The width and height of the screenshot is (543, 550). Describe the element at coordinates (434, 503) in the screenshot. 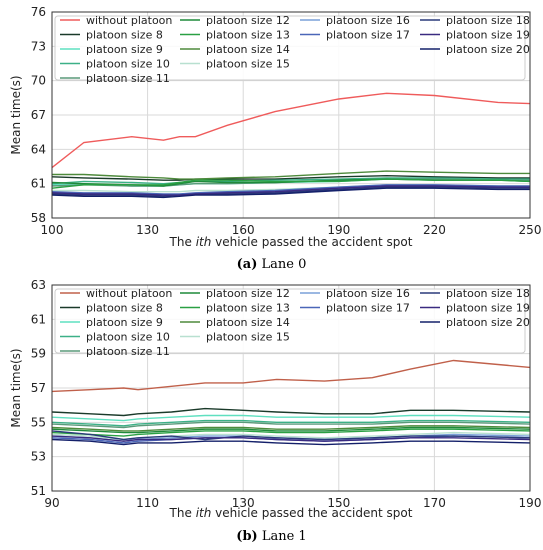

I see `x-tick-label: 170` at that location.